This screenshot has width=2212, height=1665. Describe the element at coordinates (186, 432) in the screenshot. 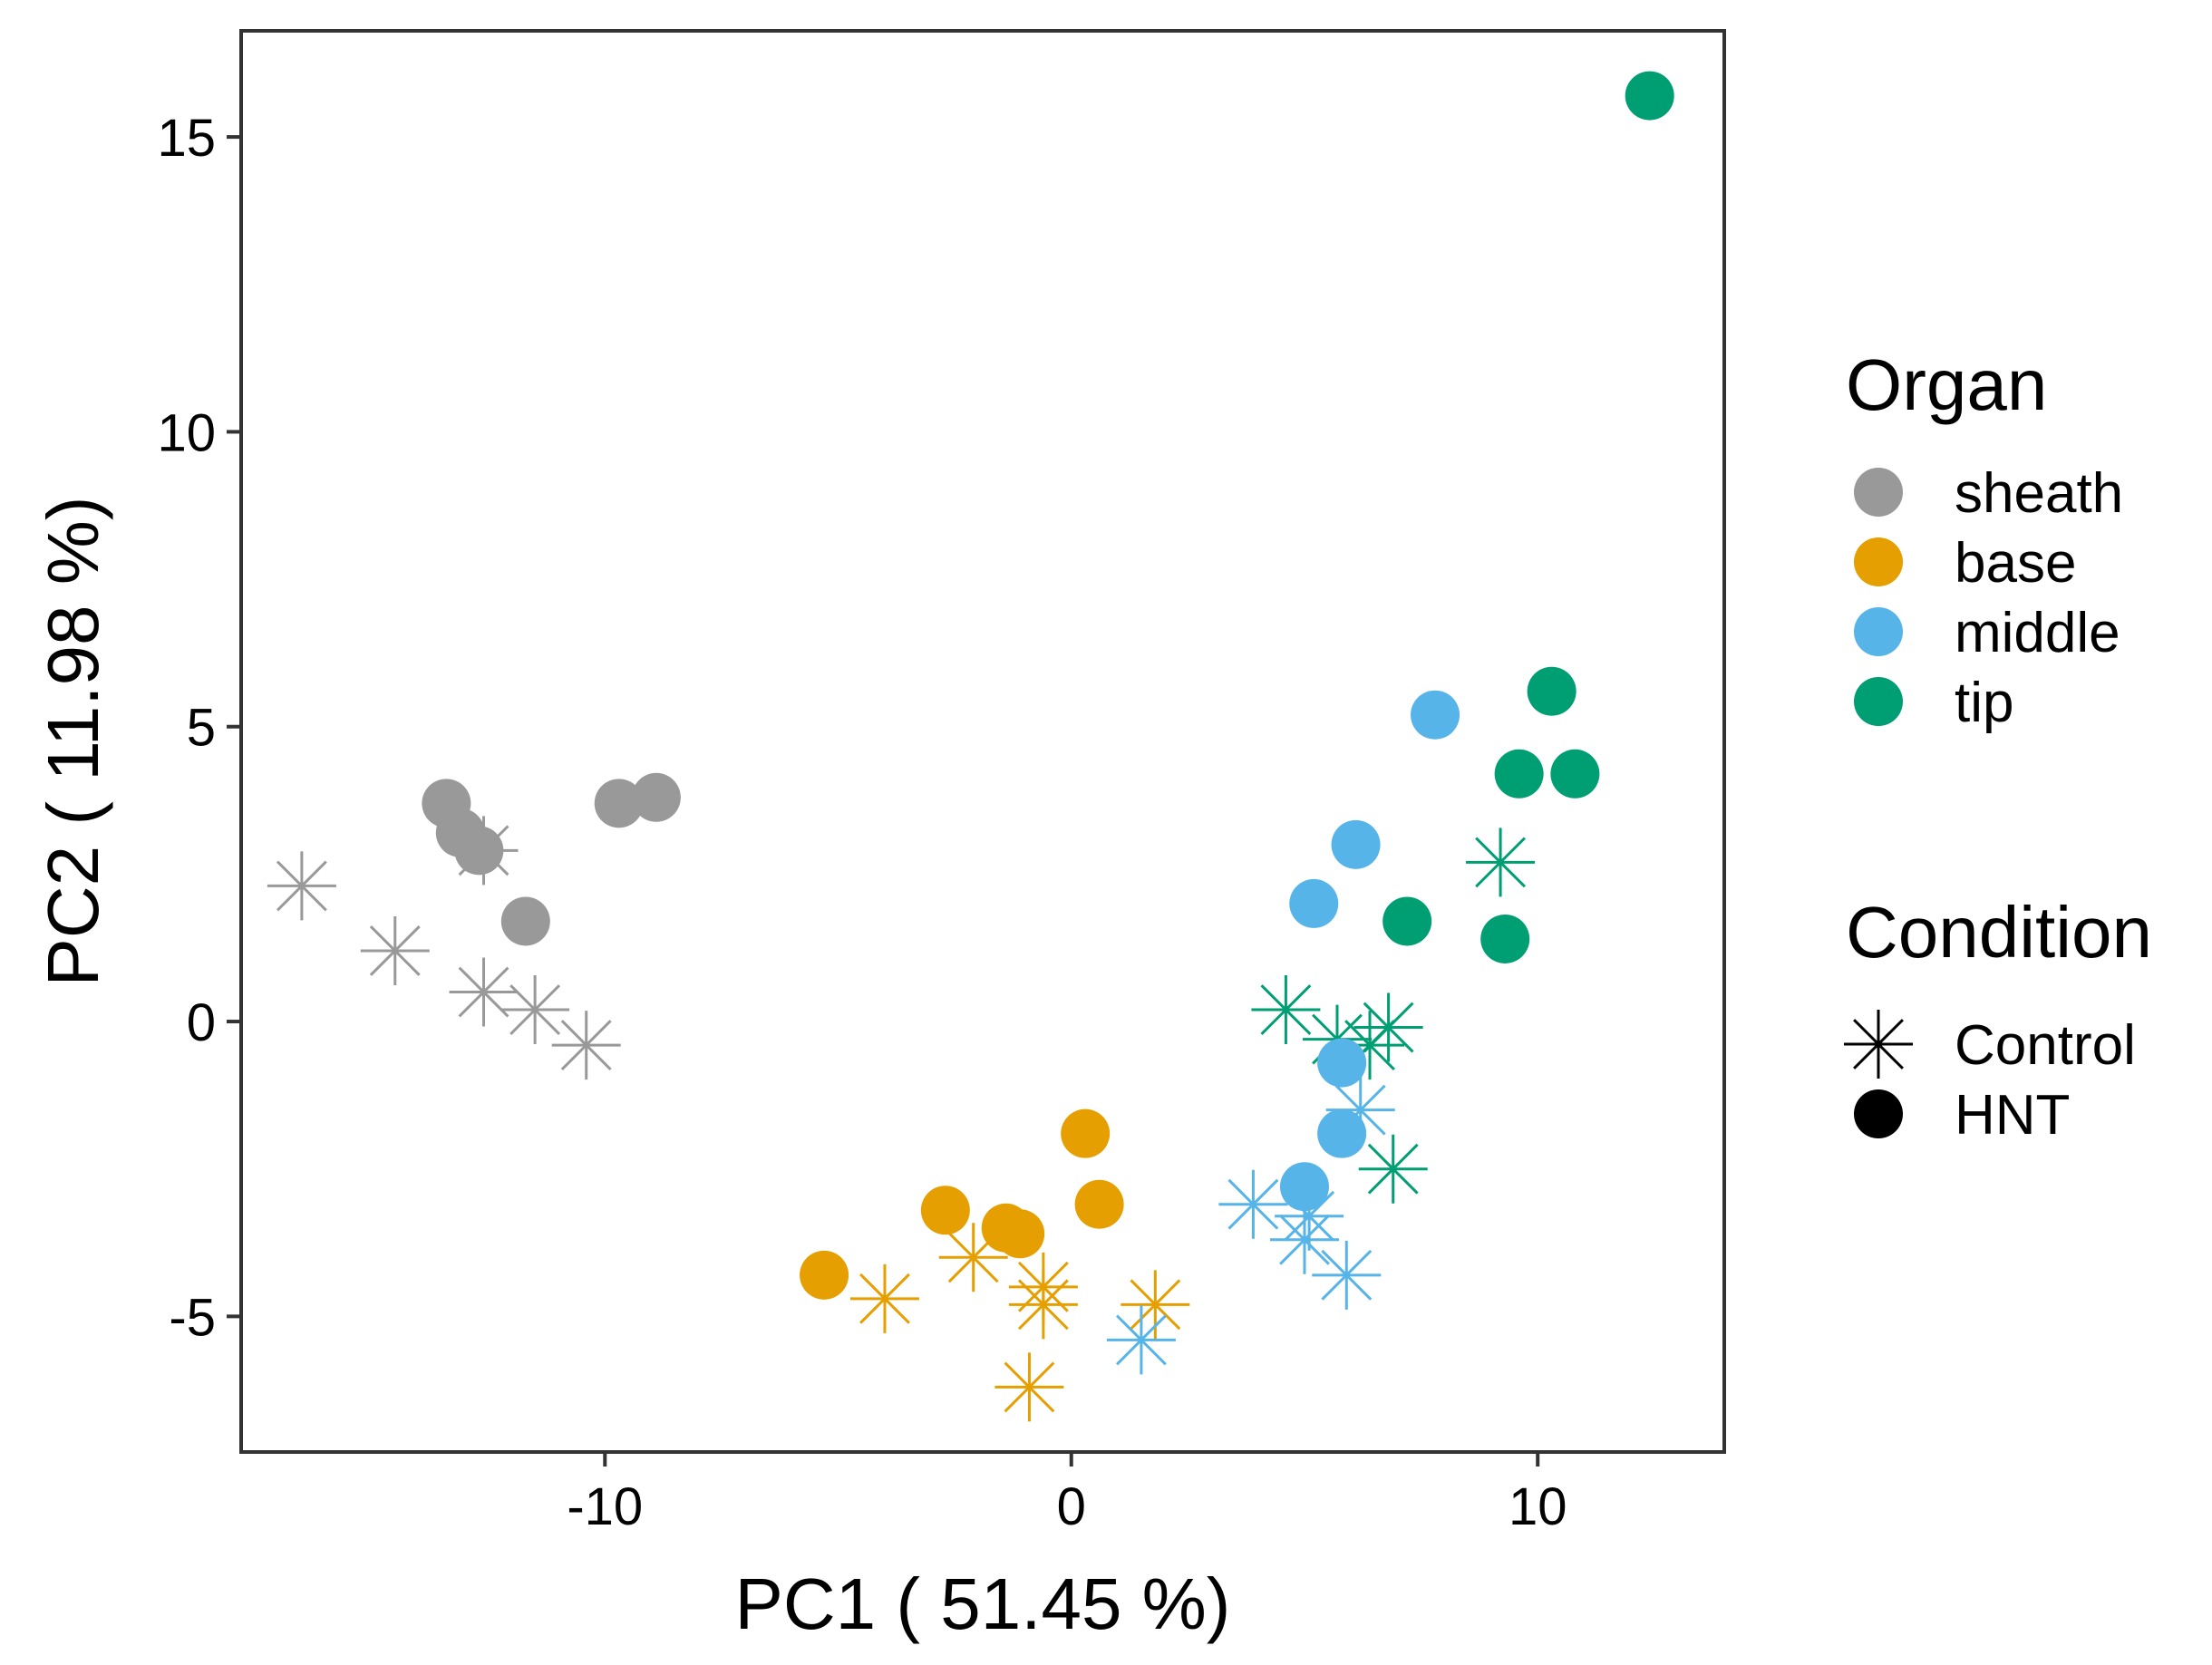

I see `y-tick-label: 10` at that location.